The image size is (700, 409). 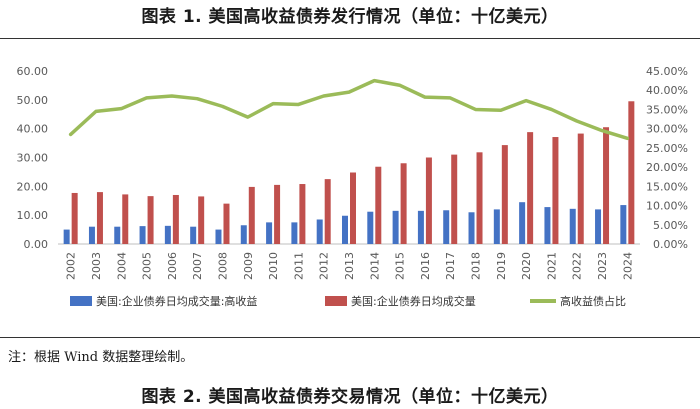 I want to click on right-tick-label: 45.00%, so click(x=667, y=71).